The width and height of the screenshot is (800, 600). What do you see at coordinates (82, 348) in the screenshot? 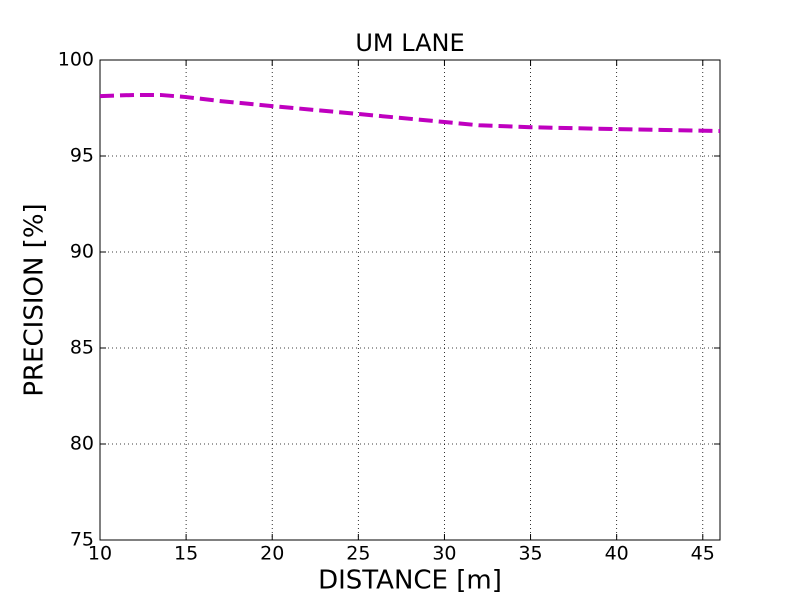
I see `y-tick-label: 85` at bounding box center [82, 348].